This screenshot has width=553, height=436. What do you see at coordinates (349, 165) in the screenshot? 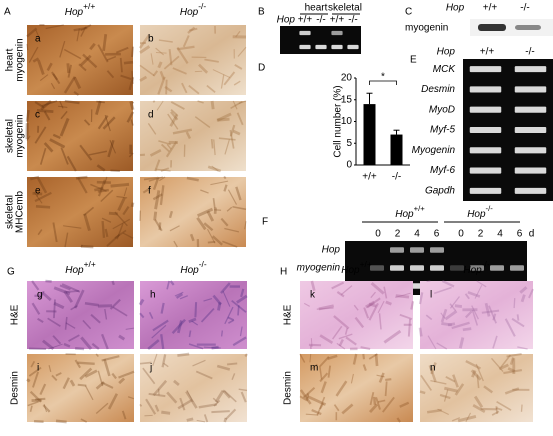
I see `y-tick-label: 0` at bounding box center [349, 165].